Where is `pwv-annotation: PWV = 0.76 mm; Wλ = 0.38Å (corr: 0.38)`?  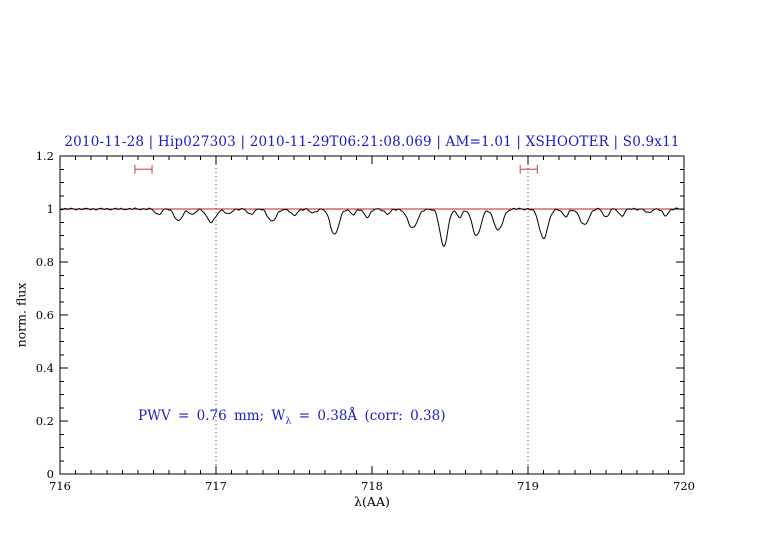
pwv-annotation: PWV = 0.76 mm; Wλ = 0.38Å (corr: 0.38) is located at coordinates (291, 417).